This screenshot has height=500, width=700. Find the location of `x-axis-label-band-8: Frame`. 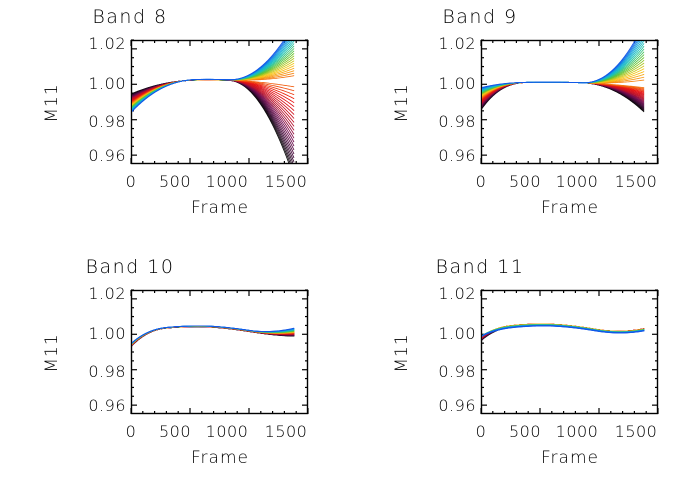

x-axis-label-band-8: Frame is located at coordinates (220, 208).